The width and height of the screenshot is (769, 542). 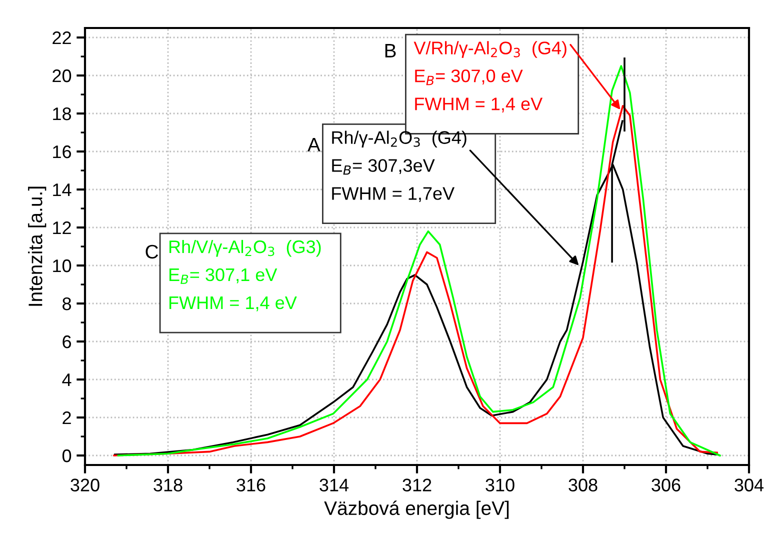 What do you see at coordinates (62, 265) in the screenshot?
I see `y-tick-label: 10` at bounding box center [62, 265].